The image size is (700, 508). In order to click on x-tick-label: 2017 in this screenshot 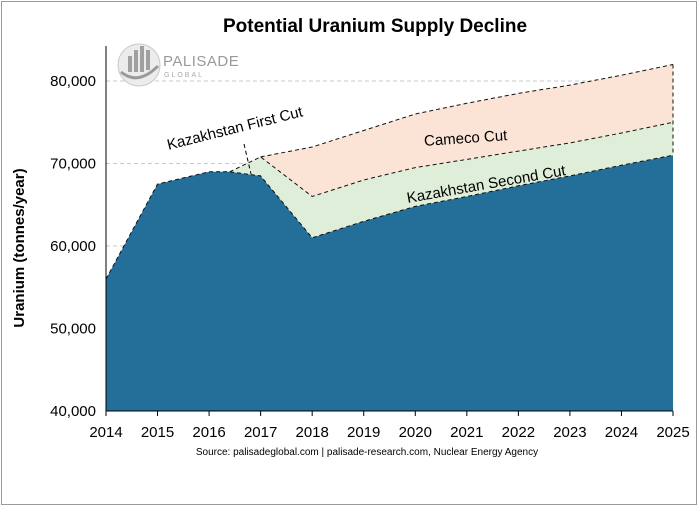, I will do `click(260, 432)`.